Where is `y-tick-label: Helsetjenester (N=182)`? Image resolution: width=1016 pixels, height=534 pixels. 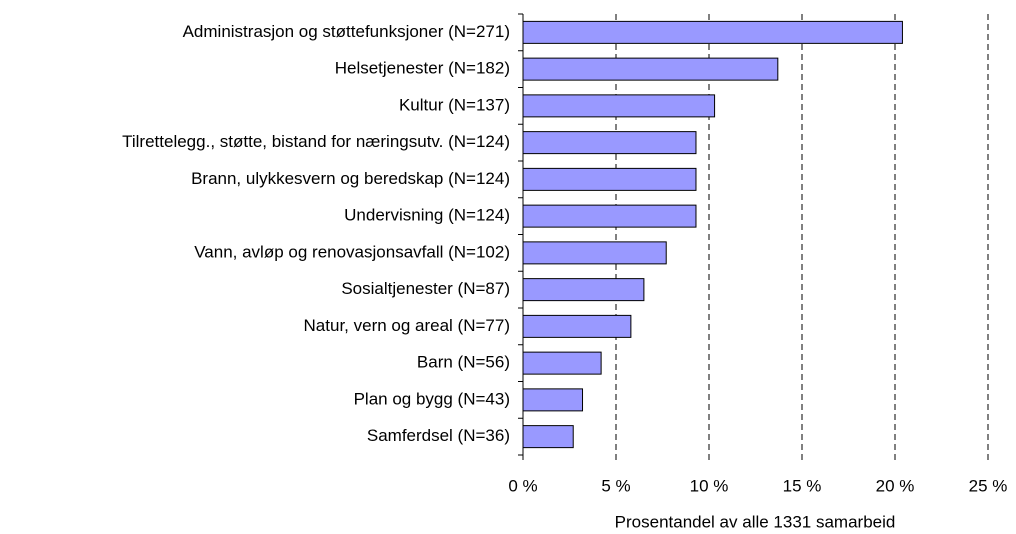 y-tick-label: Helsetjenester (N=182) is located at coordinates (422, 68).